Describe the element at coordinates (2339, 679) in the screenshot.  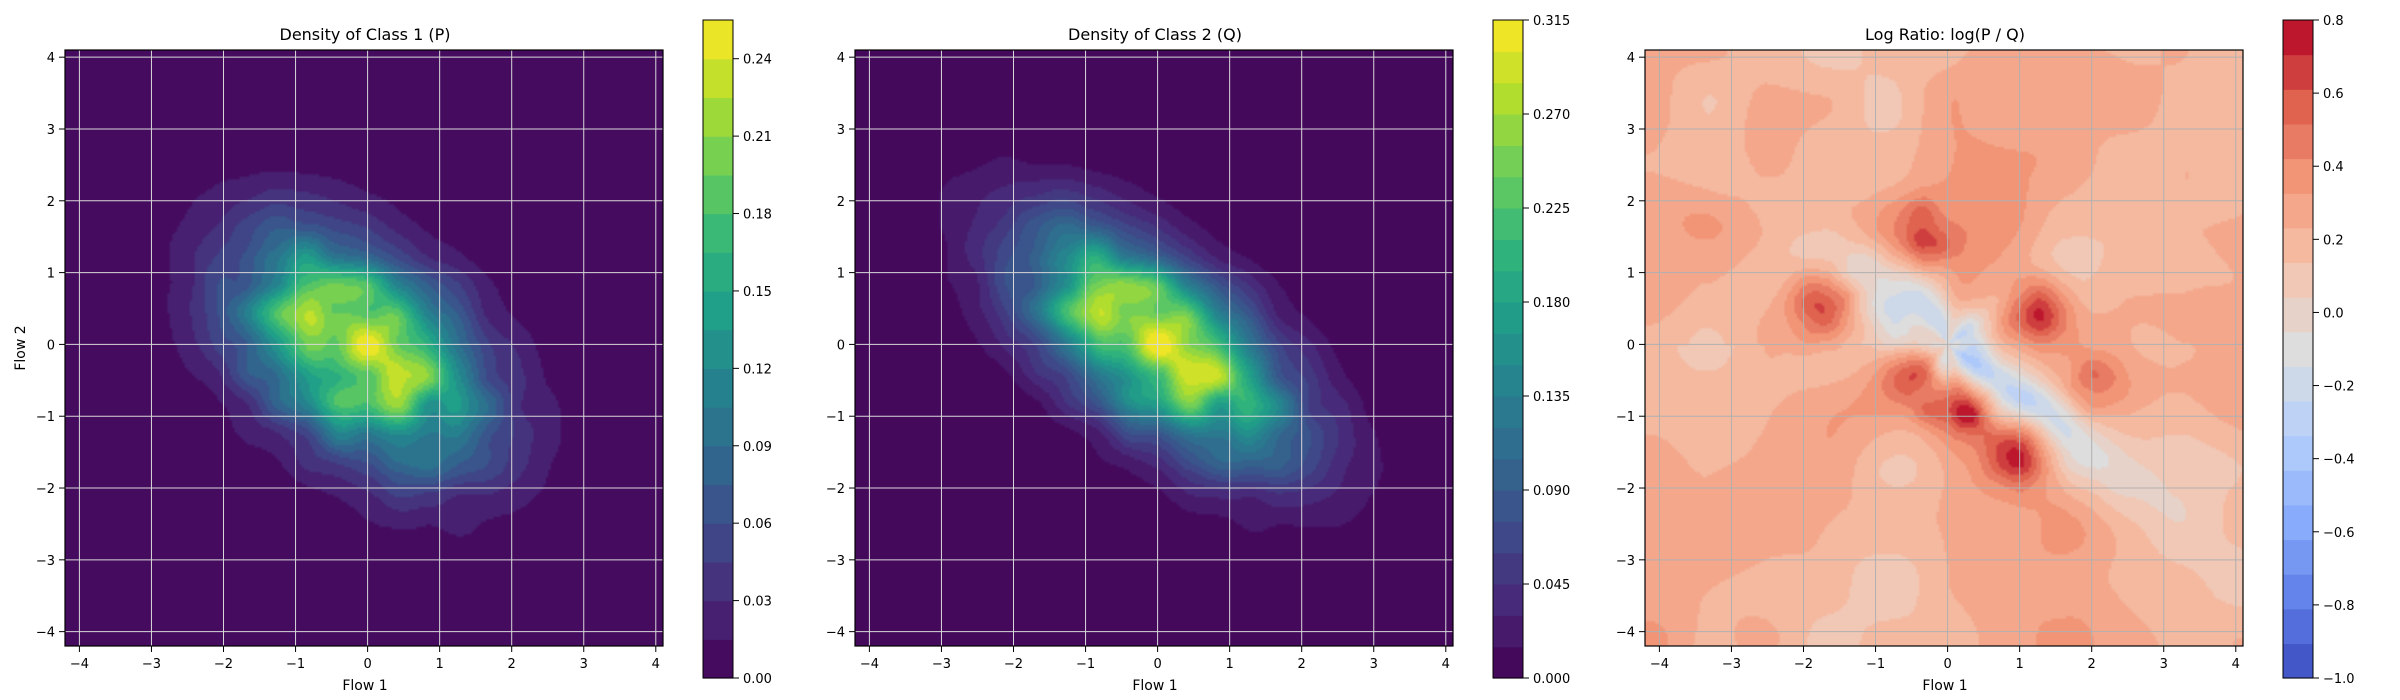
I see `colorbar-tick-label: −1.0` at that location.